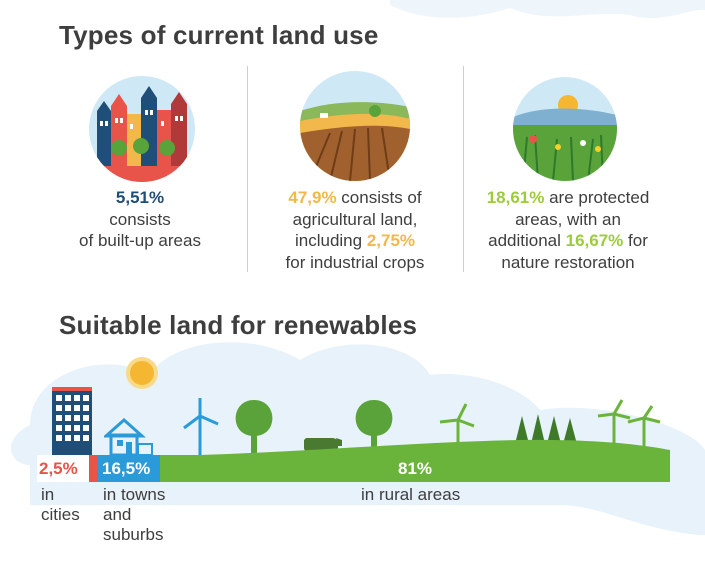 The image size is (705, 576). Describe the element at coordinates (568, 262) in the screenshot. I see `protected-line4: nature restoration` at that location.